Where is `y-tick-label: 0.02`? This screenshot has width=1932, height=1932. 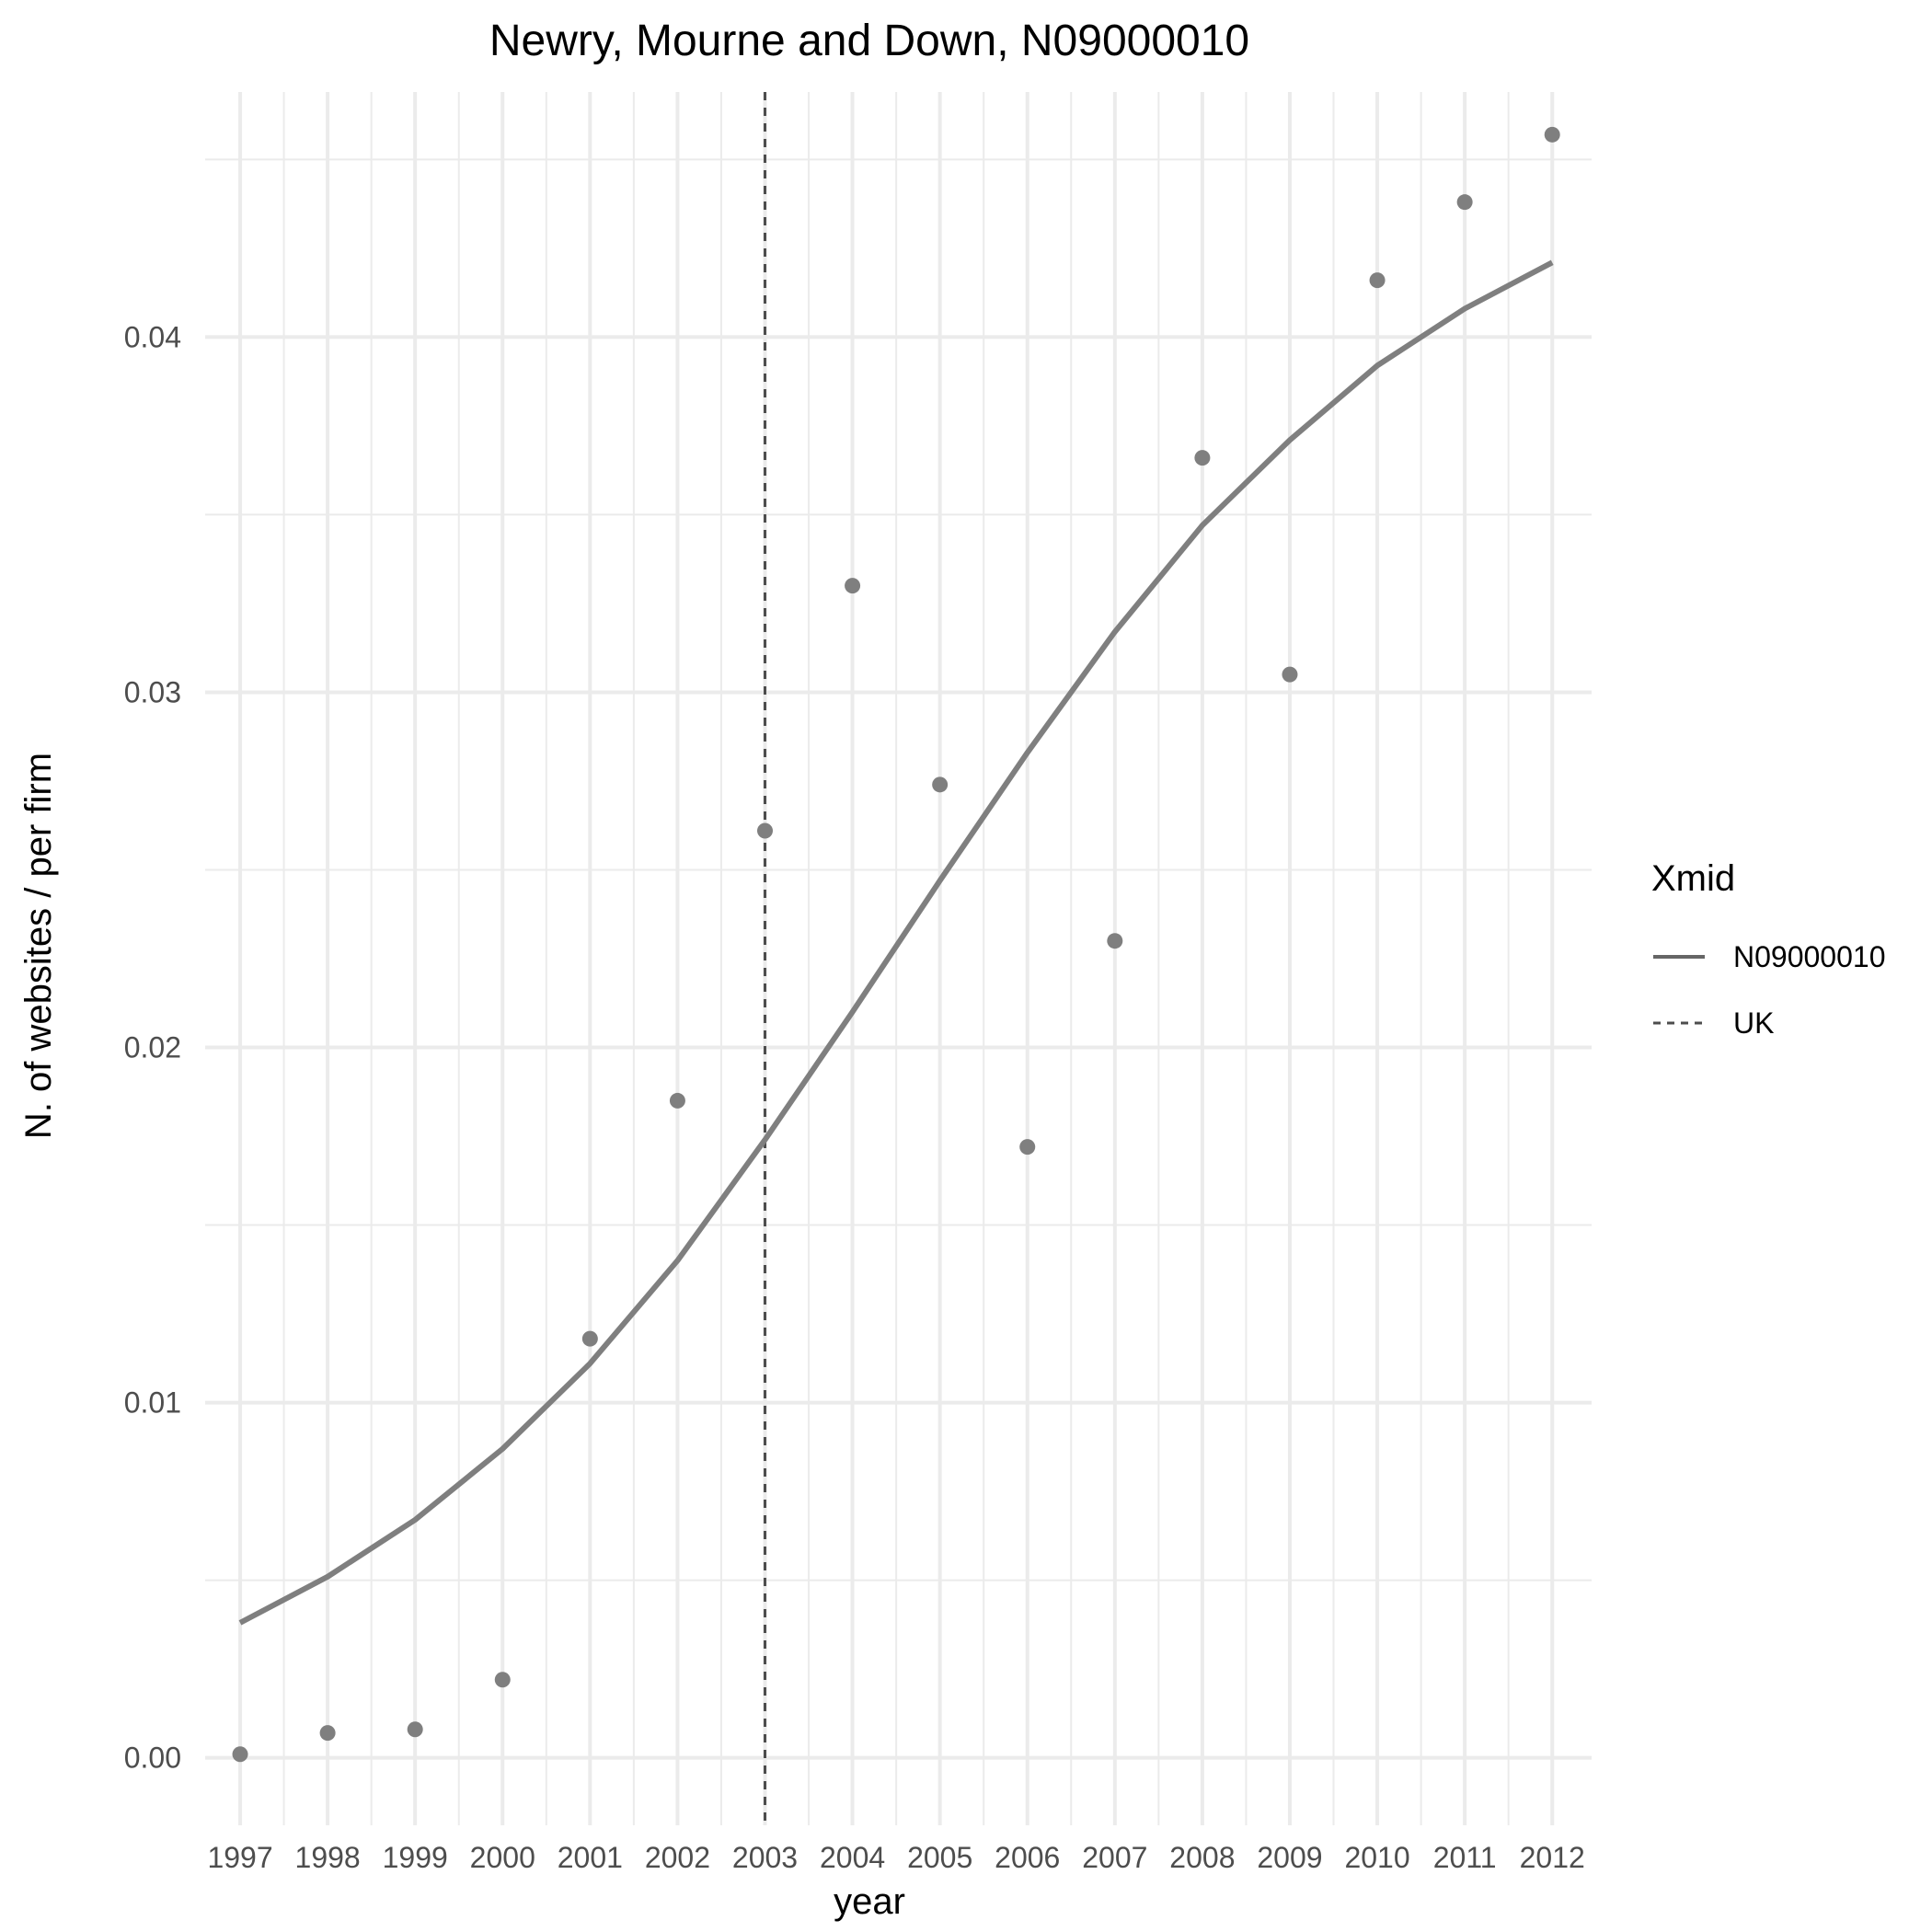 y-tick-label: 0.02 is located at coordinates (152, 1047).